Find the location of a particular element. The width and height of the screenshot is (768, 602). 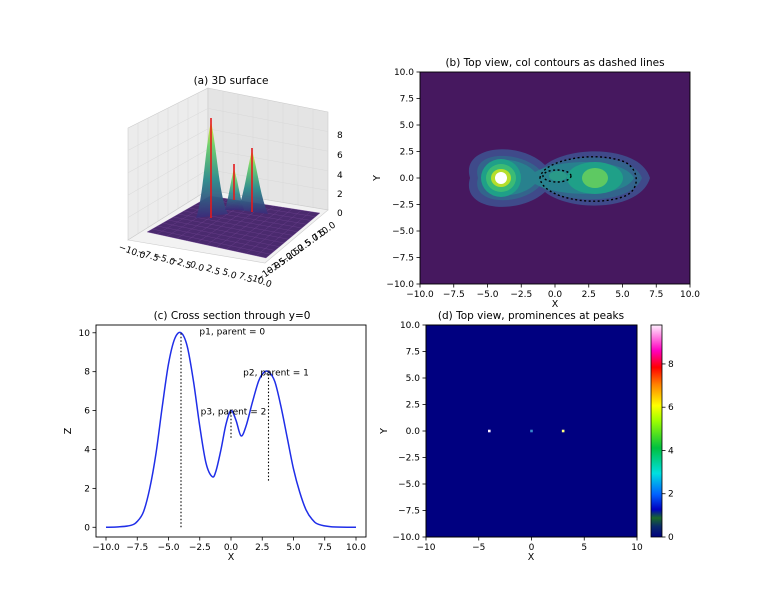

cross-section-line is located at coordinates (231, 430).